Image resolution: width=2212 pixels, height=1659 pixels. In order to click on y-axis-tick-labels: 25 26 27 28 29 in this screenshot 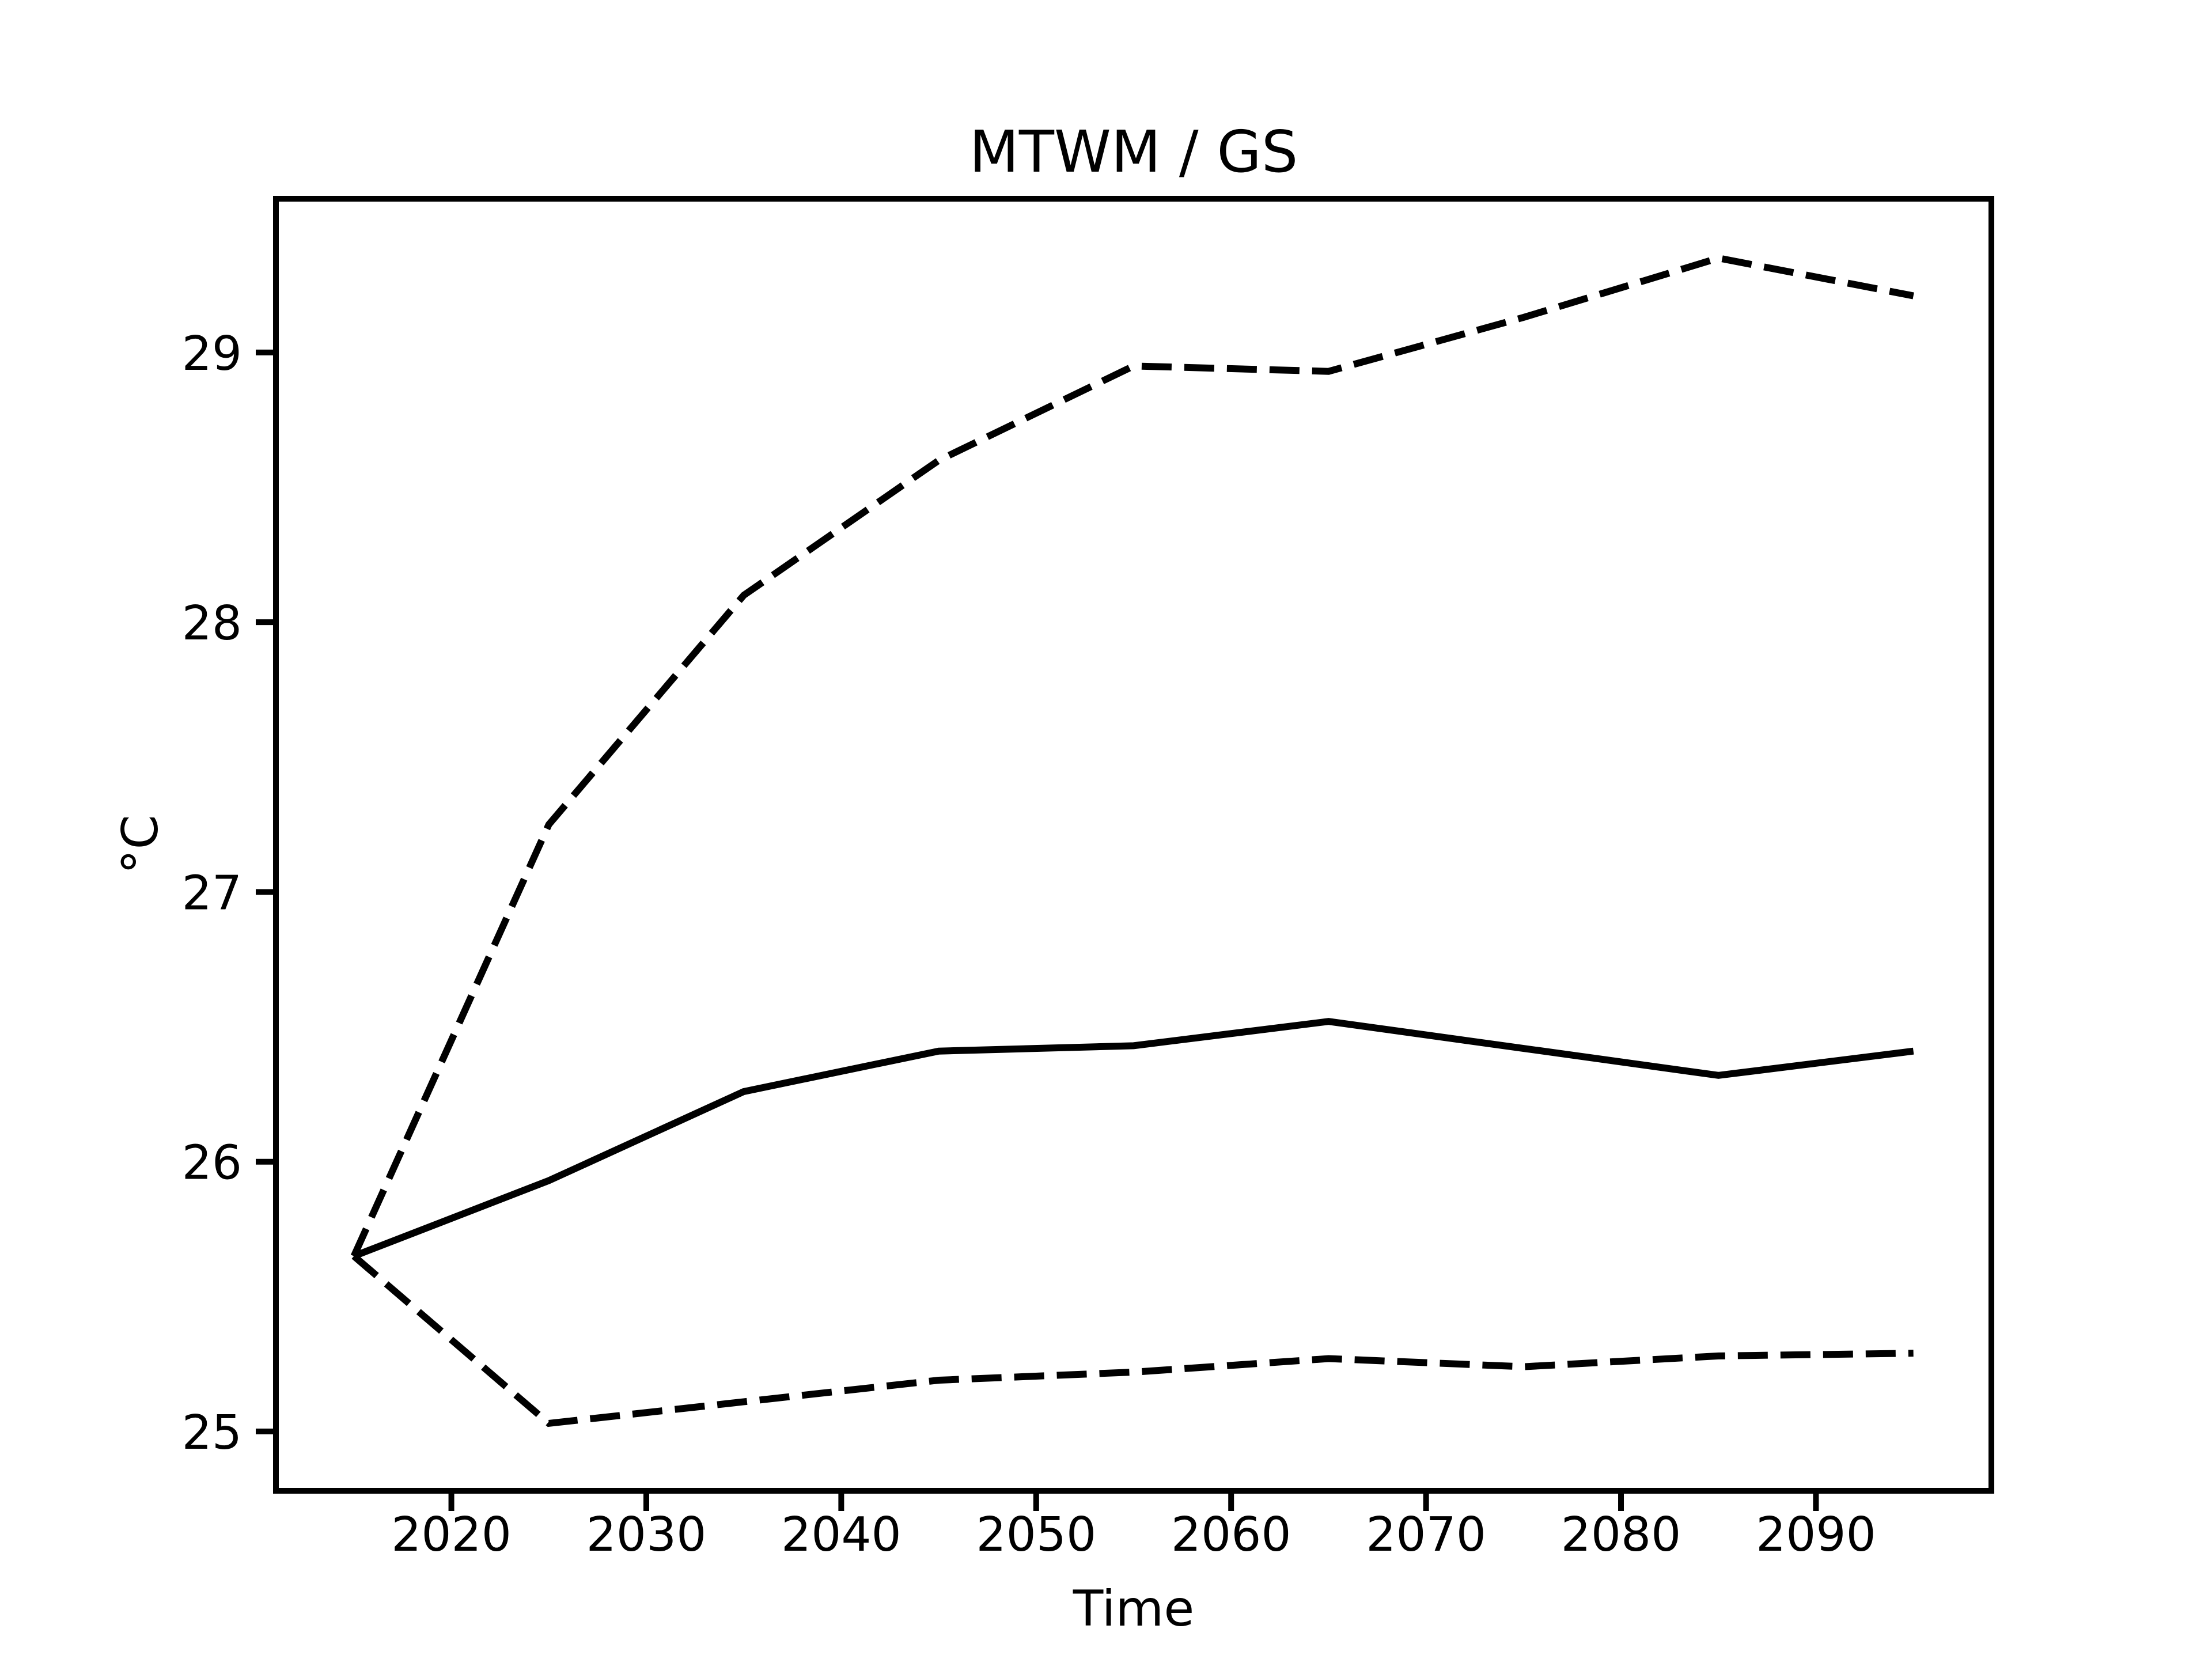, I will do `click(212, 893)`.